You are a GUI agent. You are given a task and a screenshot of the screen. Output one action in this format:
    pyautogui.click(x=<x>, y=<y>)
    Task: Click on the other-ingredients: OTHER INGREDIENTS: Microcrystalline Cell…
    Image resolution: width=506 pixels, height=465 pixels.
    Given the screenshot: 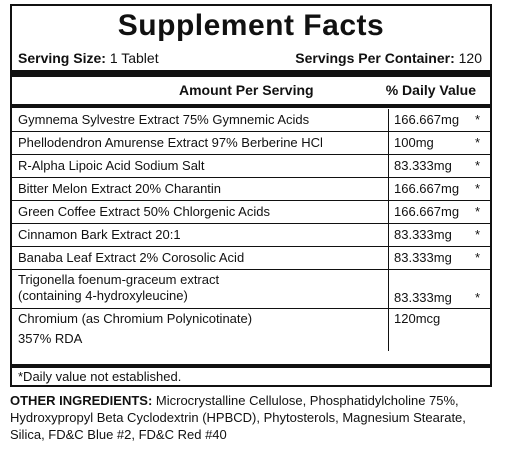 What is the action you would take?
    pyautogui.click(x=253, y=417)
    